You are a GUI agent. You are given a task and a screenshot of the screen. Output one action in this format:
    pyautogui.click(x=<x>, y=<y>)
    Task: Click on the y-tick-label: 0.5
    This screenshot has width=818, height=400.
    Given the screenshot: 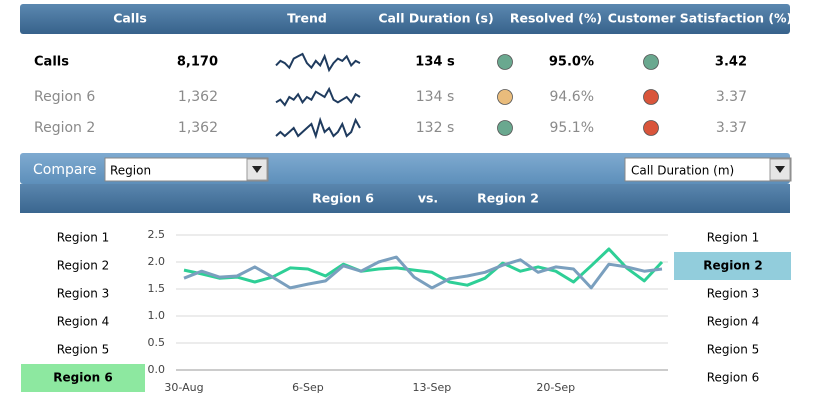 What is the action you would take?
    pyautogui.click(x=157, y=342)
    